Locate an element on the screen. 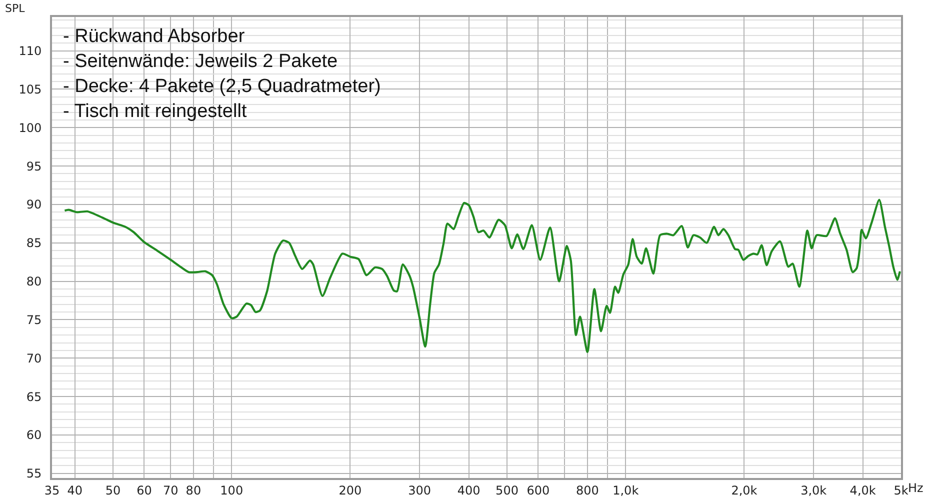 This screenshot has width=926, height=500. y-axis-title: SPL is located at coordinates (15, 8).